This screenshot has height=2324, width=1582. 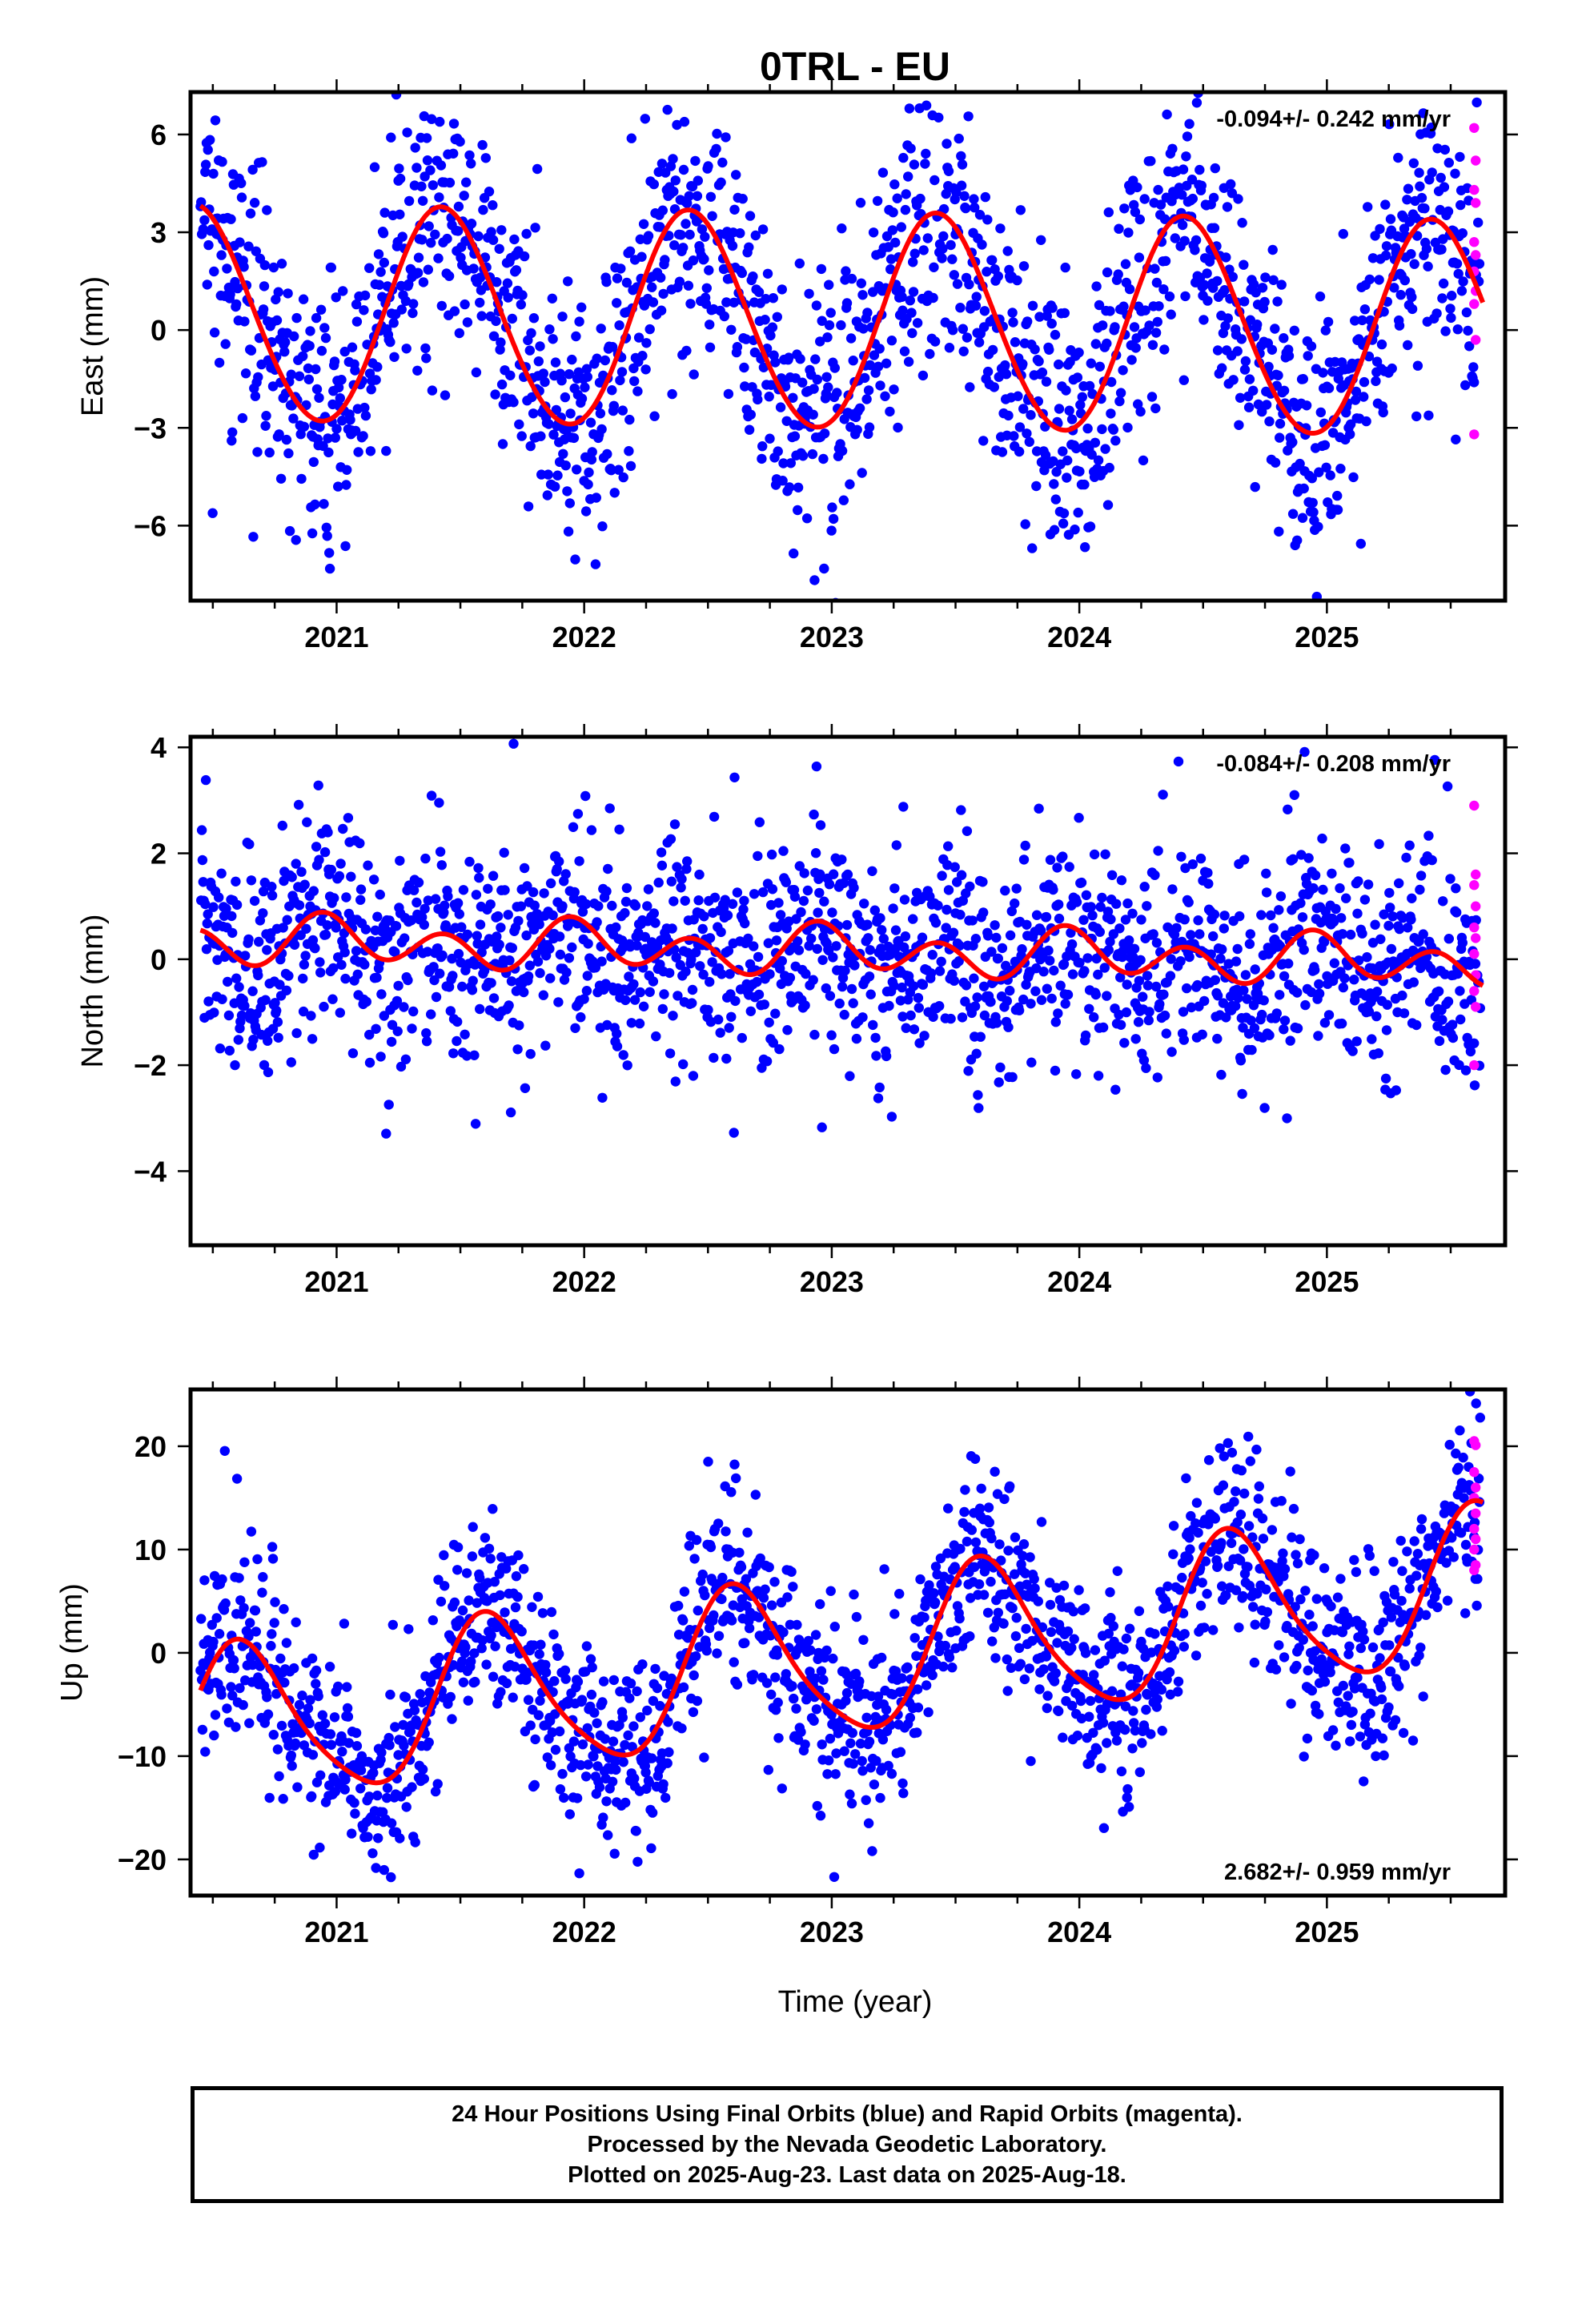 I want to click on y-tick-label: 3, so click(x=159, y=232).